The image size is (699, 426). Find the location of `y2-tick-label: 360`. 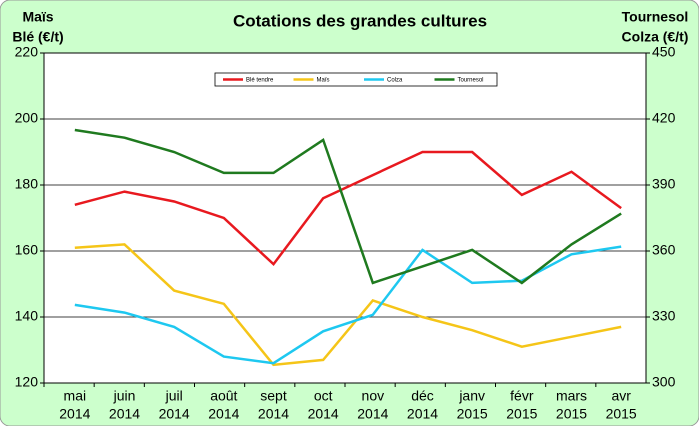

y2-tick-label: 360 is located at coordinates (664, 250).